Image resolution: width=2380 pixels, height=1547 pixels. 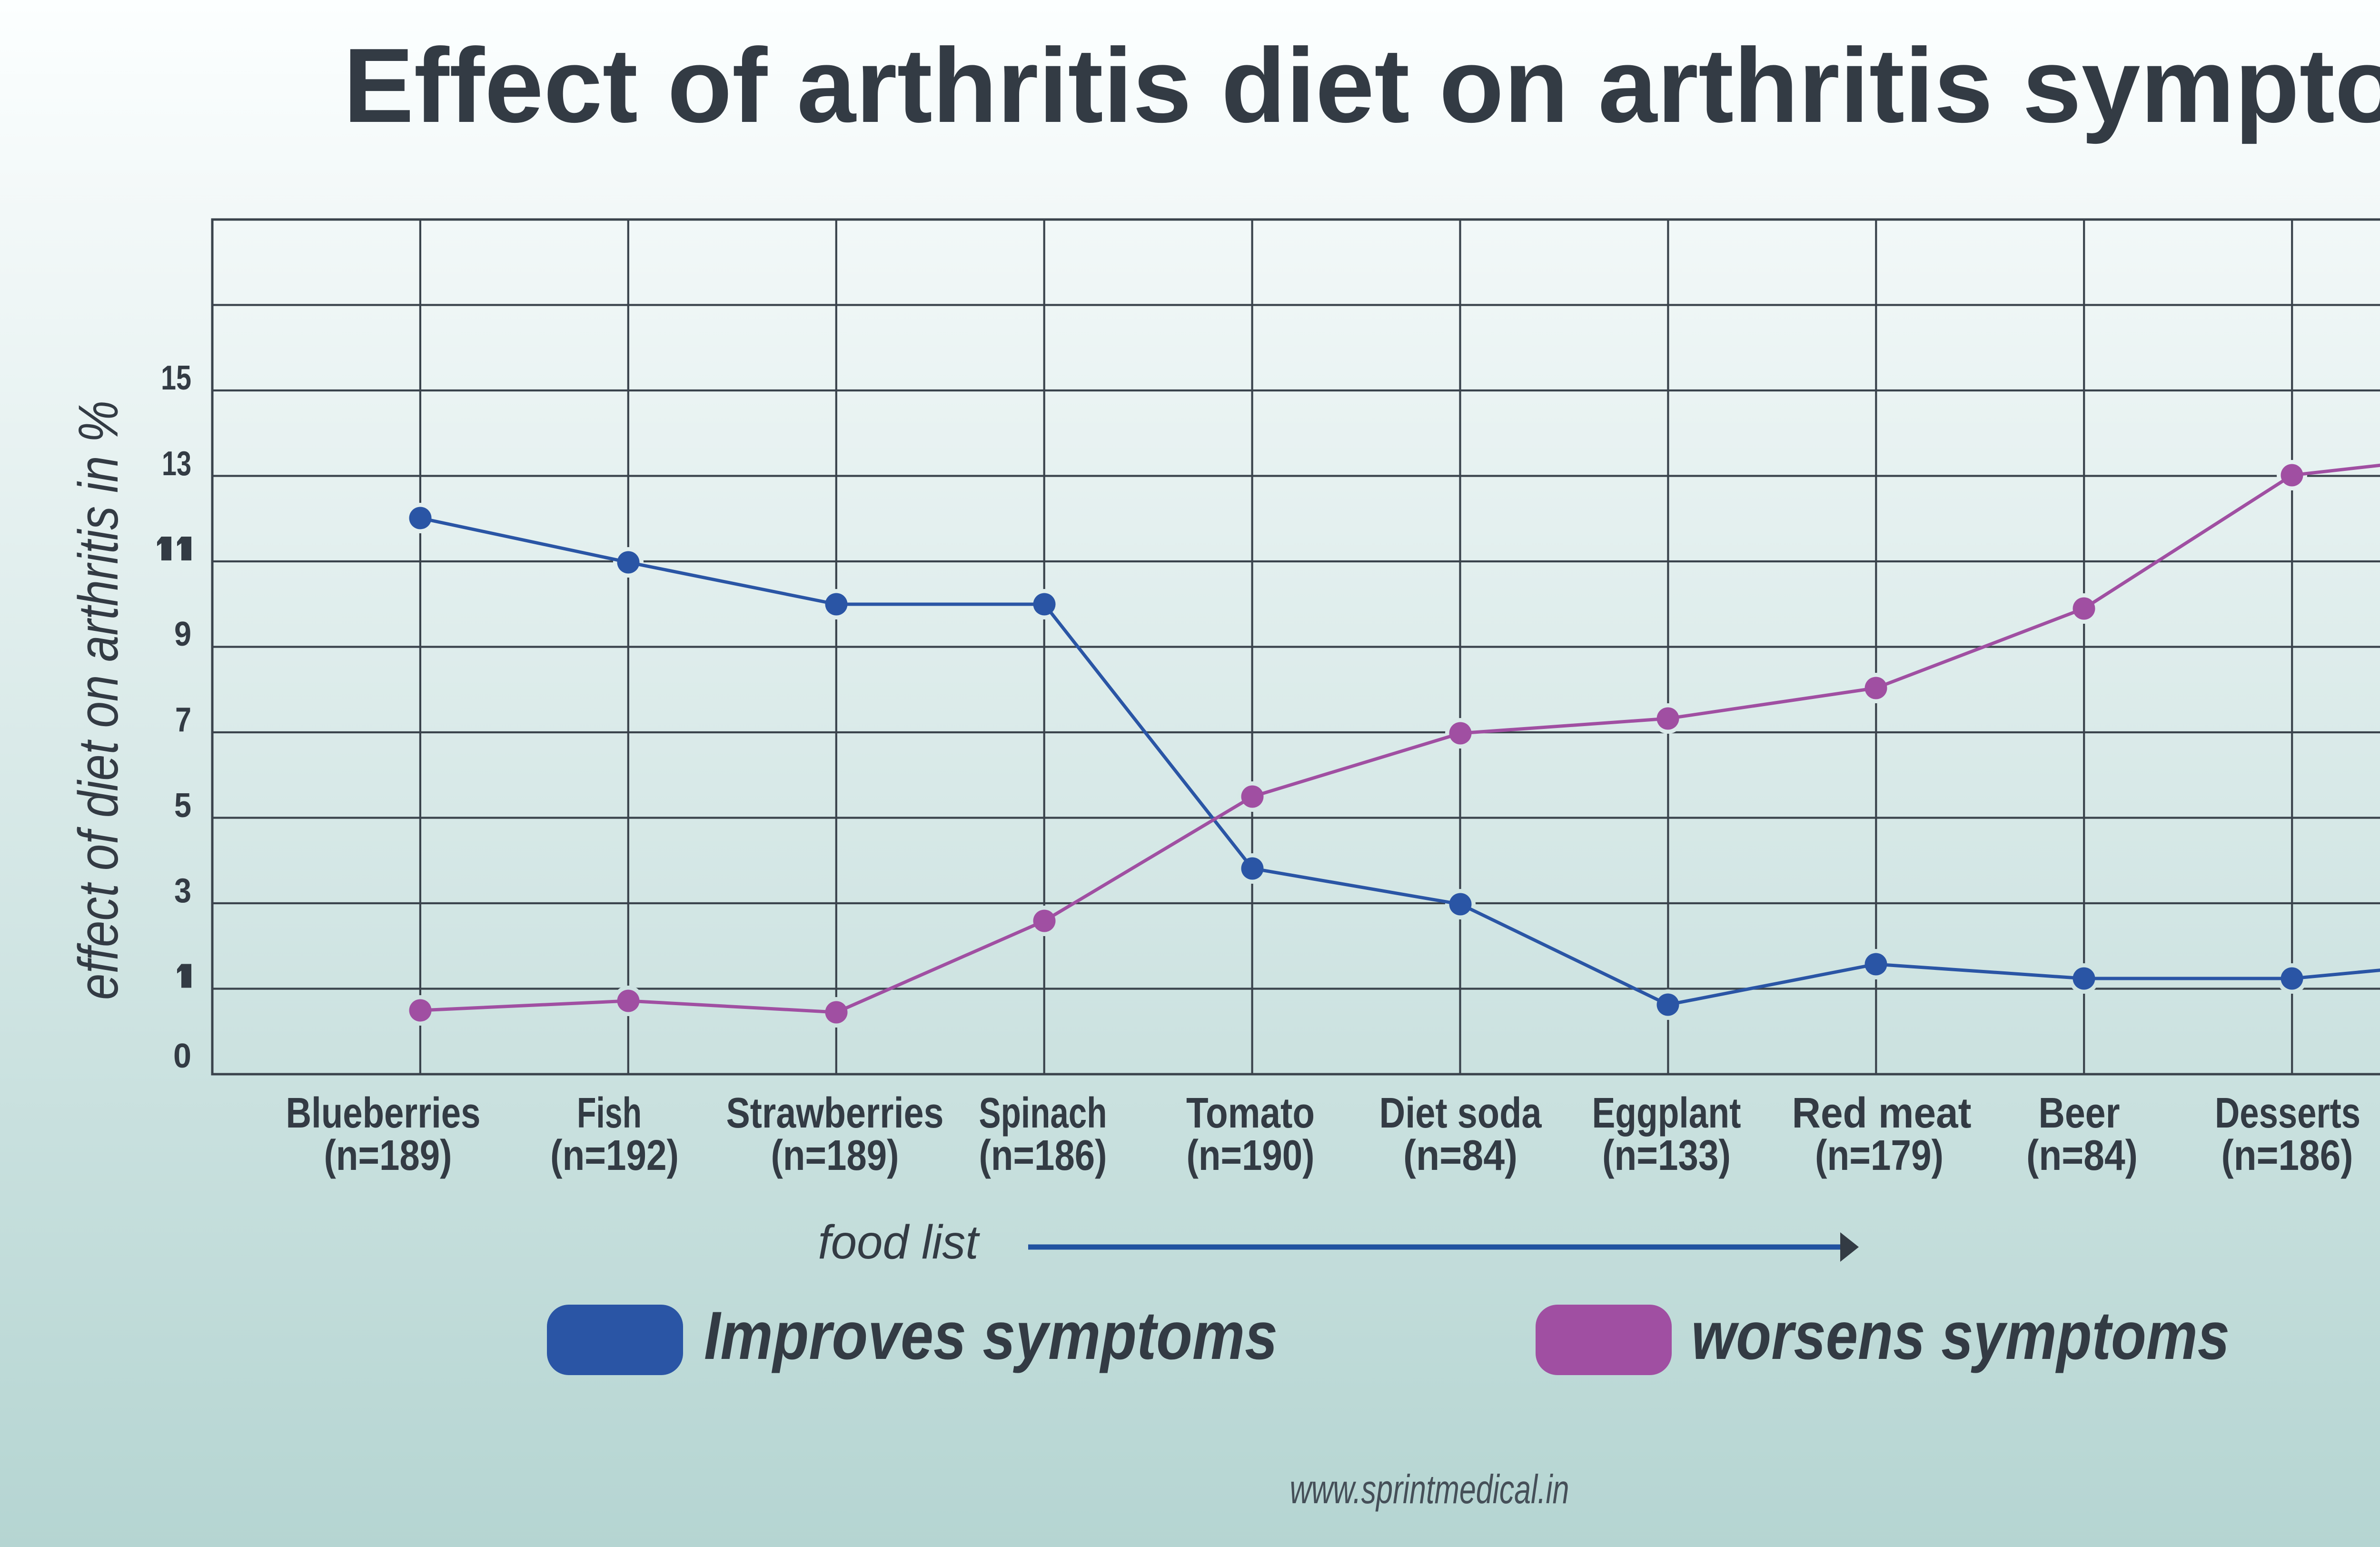 What do you see at coordinates (1960, 1336) in the screenshot?
I see `svg-text: worsens symptoms` at bounding box center [1960, 1336].